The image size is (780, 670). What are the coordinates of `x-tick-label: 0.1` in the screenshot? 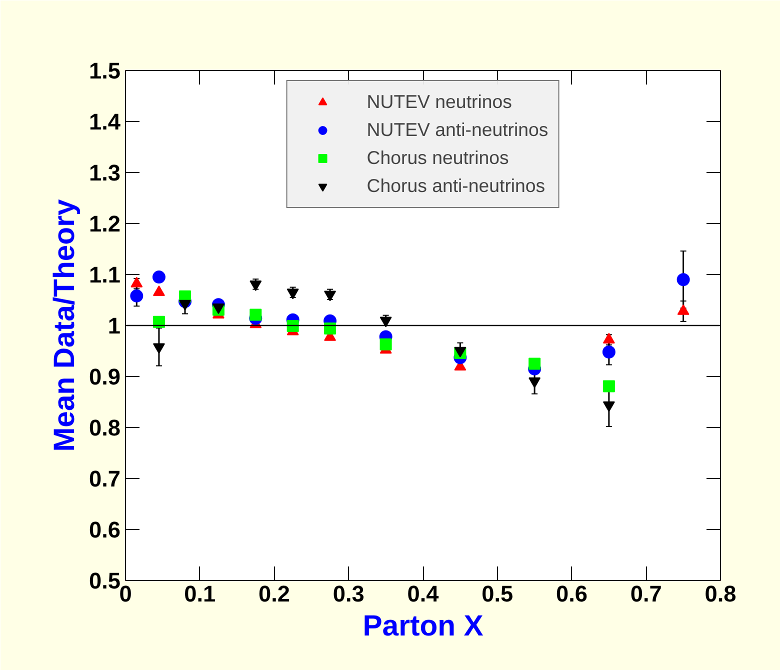 It's located at (200, 593).